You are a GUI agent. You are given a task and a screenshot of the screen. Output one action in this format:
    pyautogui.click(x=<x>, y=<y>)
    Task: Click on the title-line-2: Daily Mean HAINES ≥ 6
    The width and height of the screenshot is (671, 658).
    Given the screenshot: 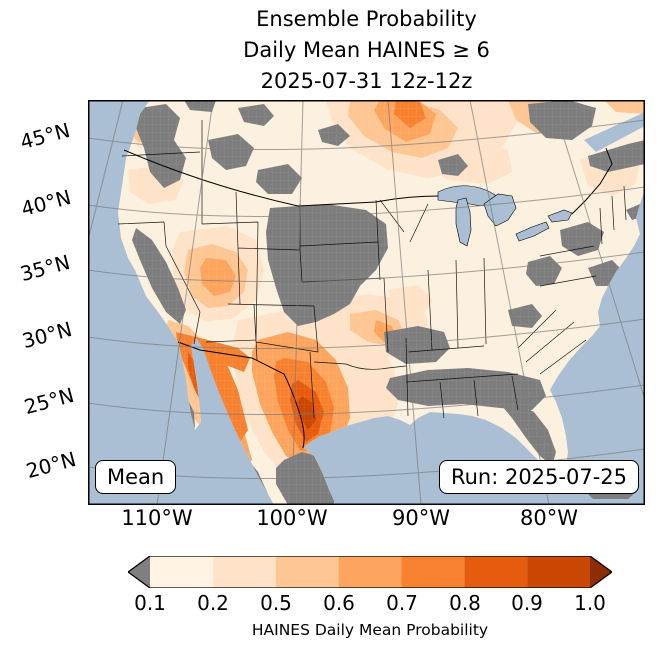 What is the action you would take?
    pyautogui.click(x=366, y=50)
    